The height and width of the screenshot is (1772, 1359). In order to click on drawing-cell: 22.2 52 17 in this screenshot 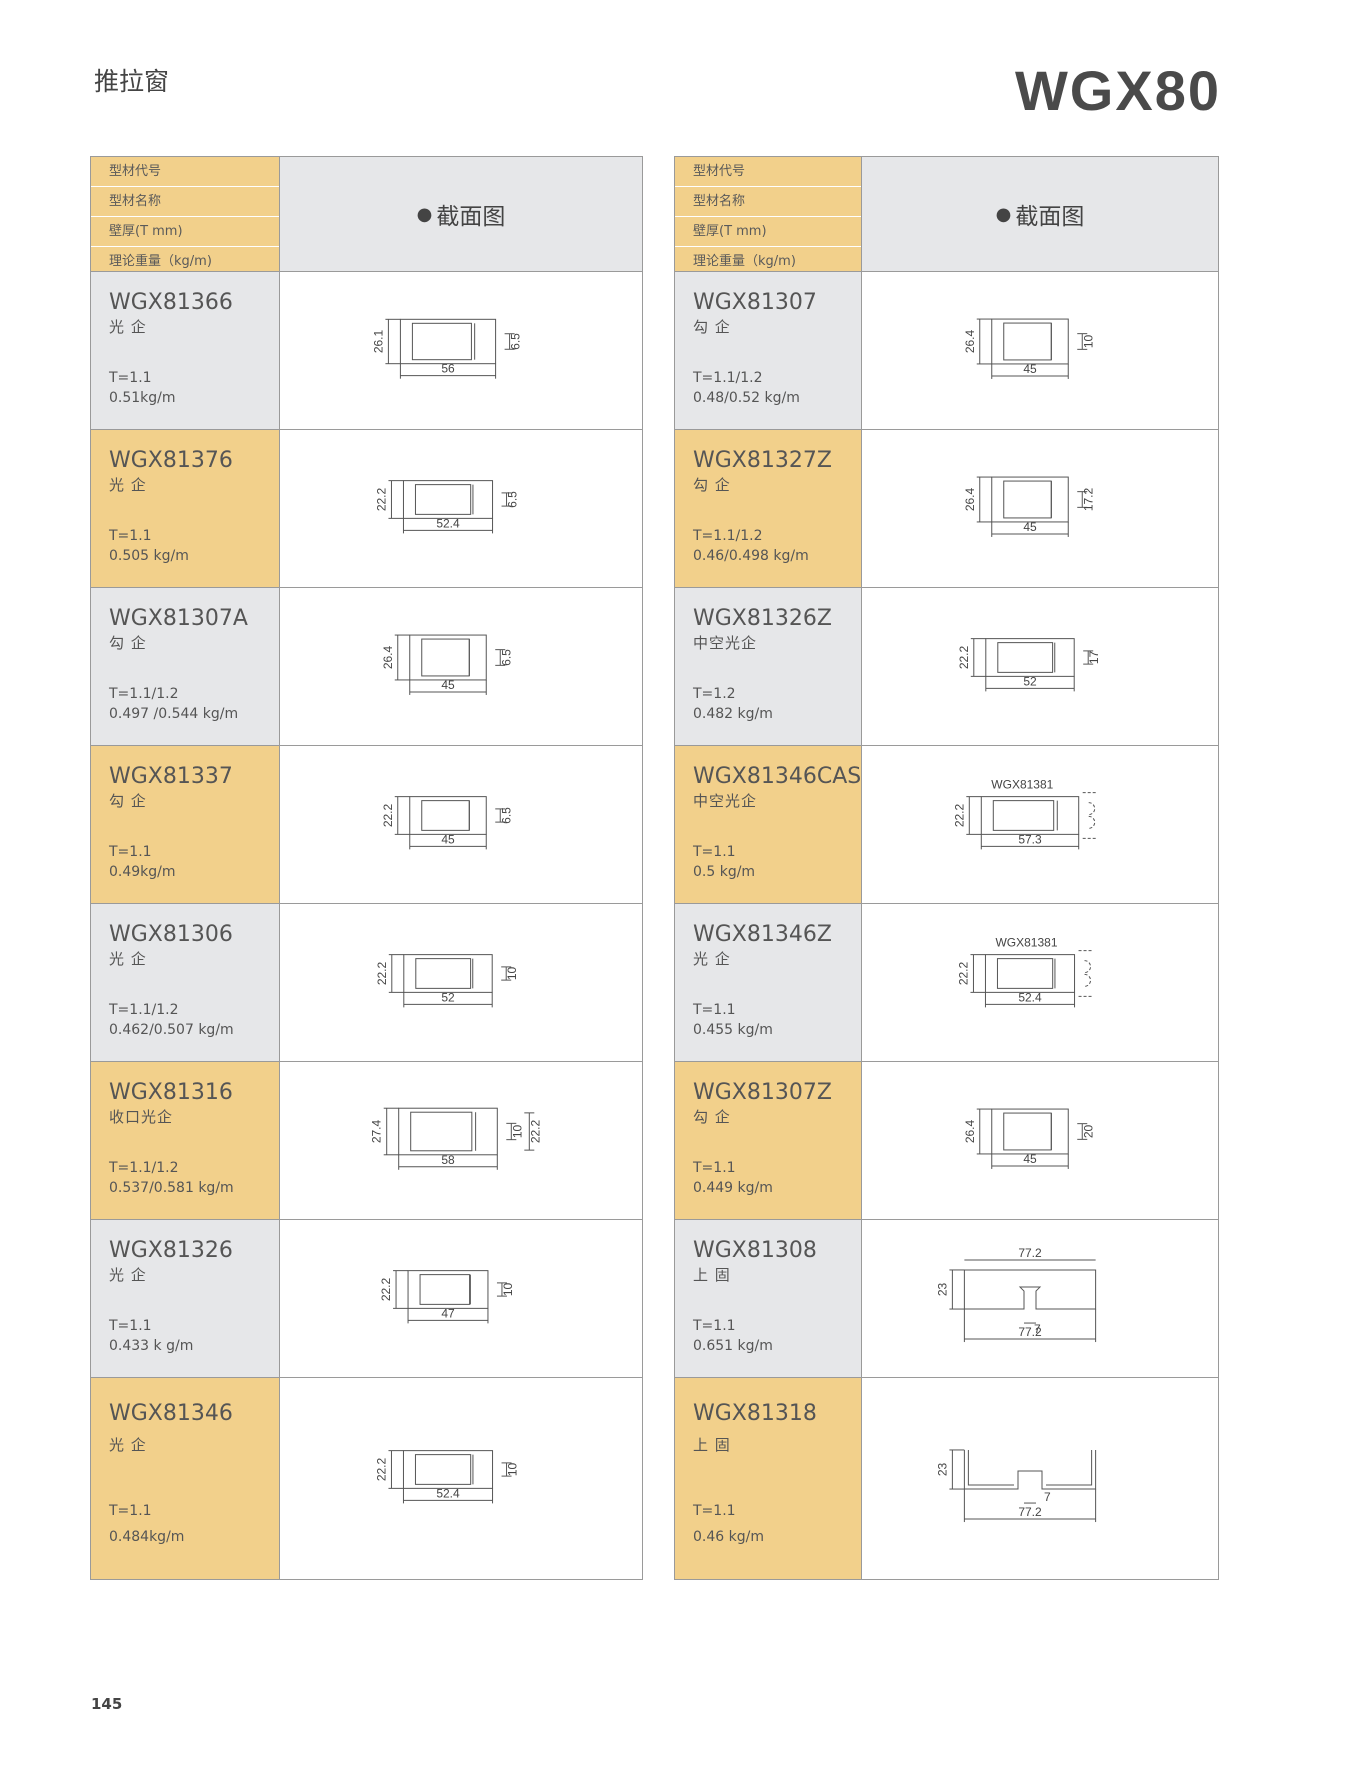, I will do `click(1040, 666)`.